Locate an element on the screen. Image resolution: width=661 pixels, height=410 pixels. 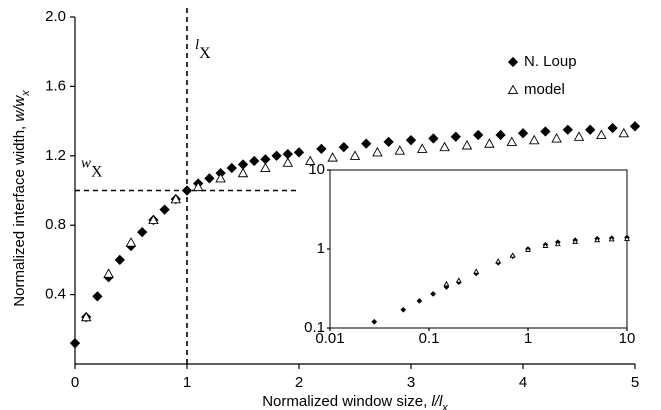
label-part: Normalized window size, is located at coordinates (346, 401).